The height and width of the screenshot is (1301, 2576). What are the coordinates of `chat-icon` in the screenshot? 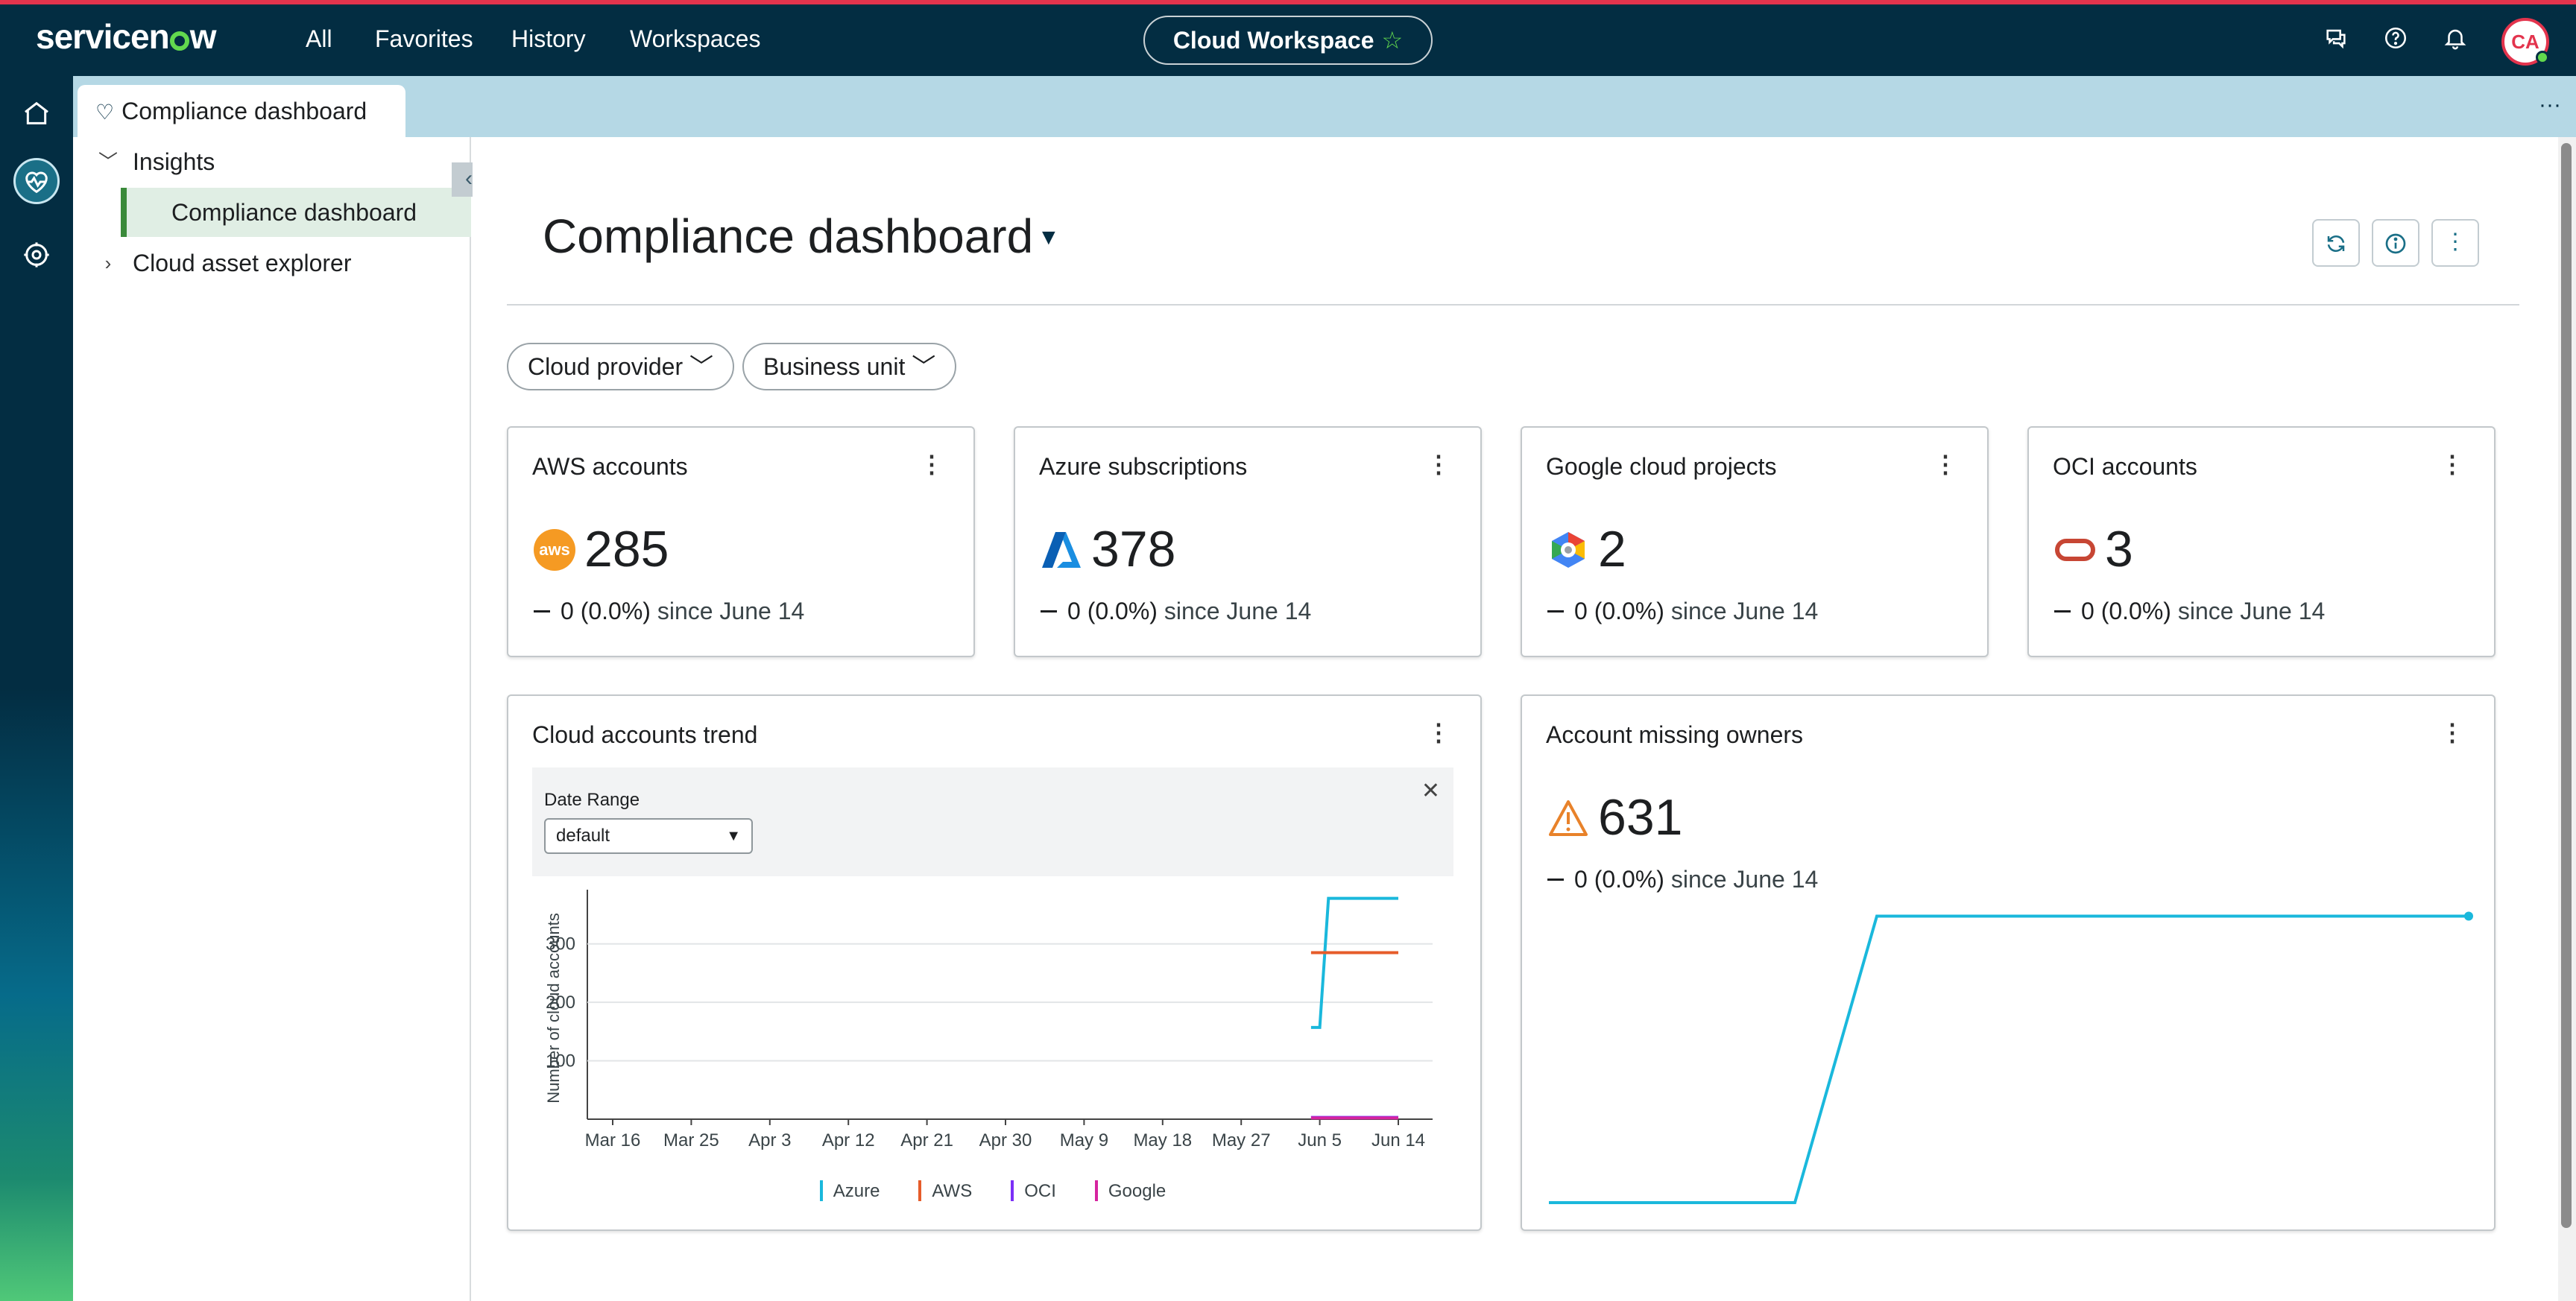 It's located at (2336, 40).